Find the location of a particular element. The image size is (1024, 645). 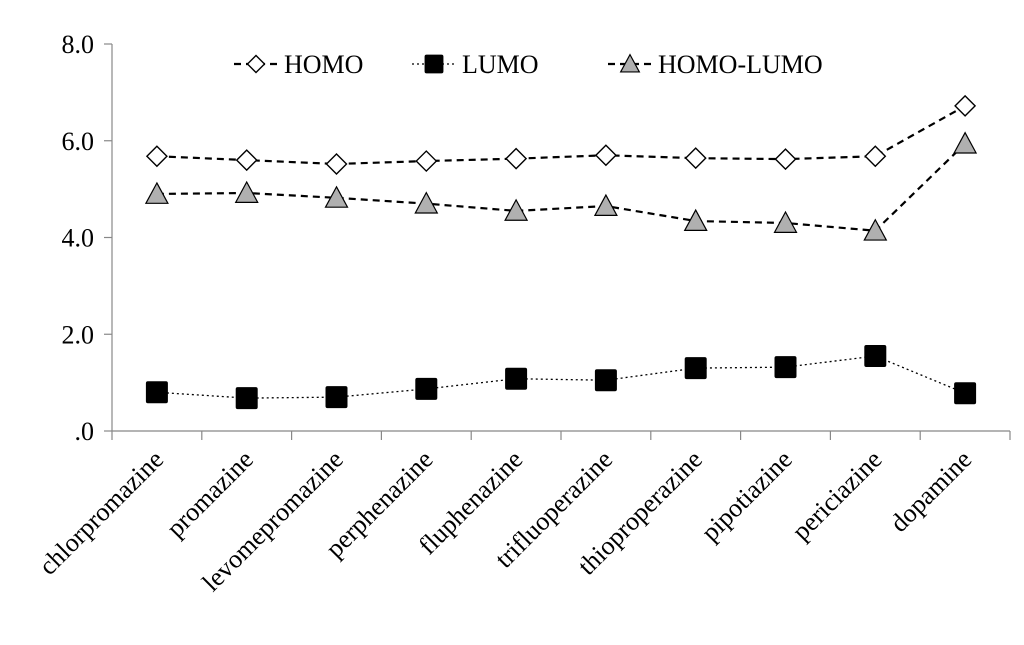

legend-item: HOMO-LUMO is located at coordinates (715, 64).